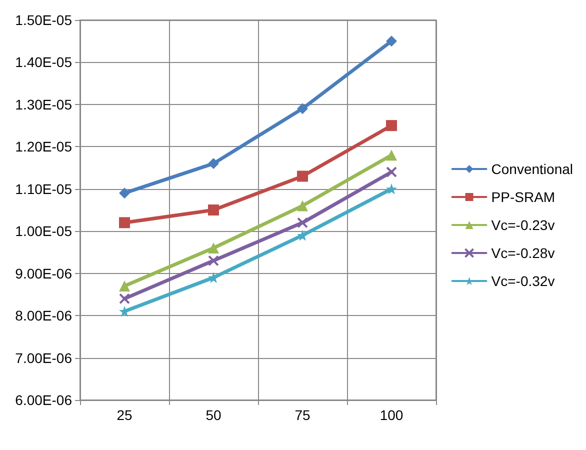 Image resolution: width=586 pixels, height=450 pixels. Describe the element at coordinates (43, 188) in the screenshot. I see `y-tick-label: 1.10E-05` at that location.